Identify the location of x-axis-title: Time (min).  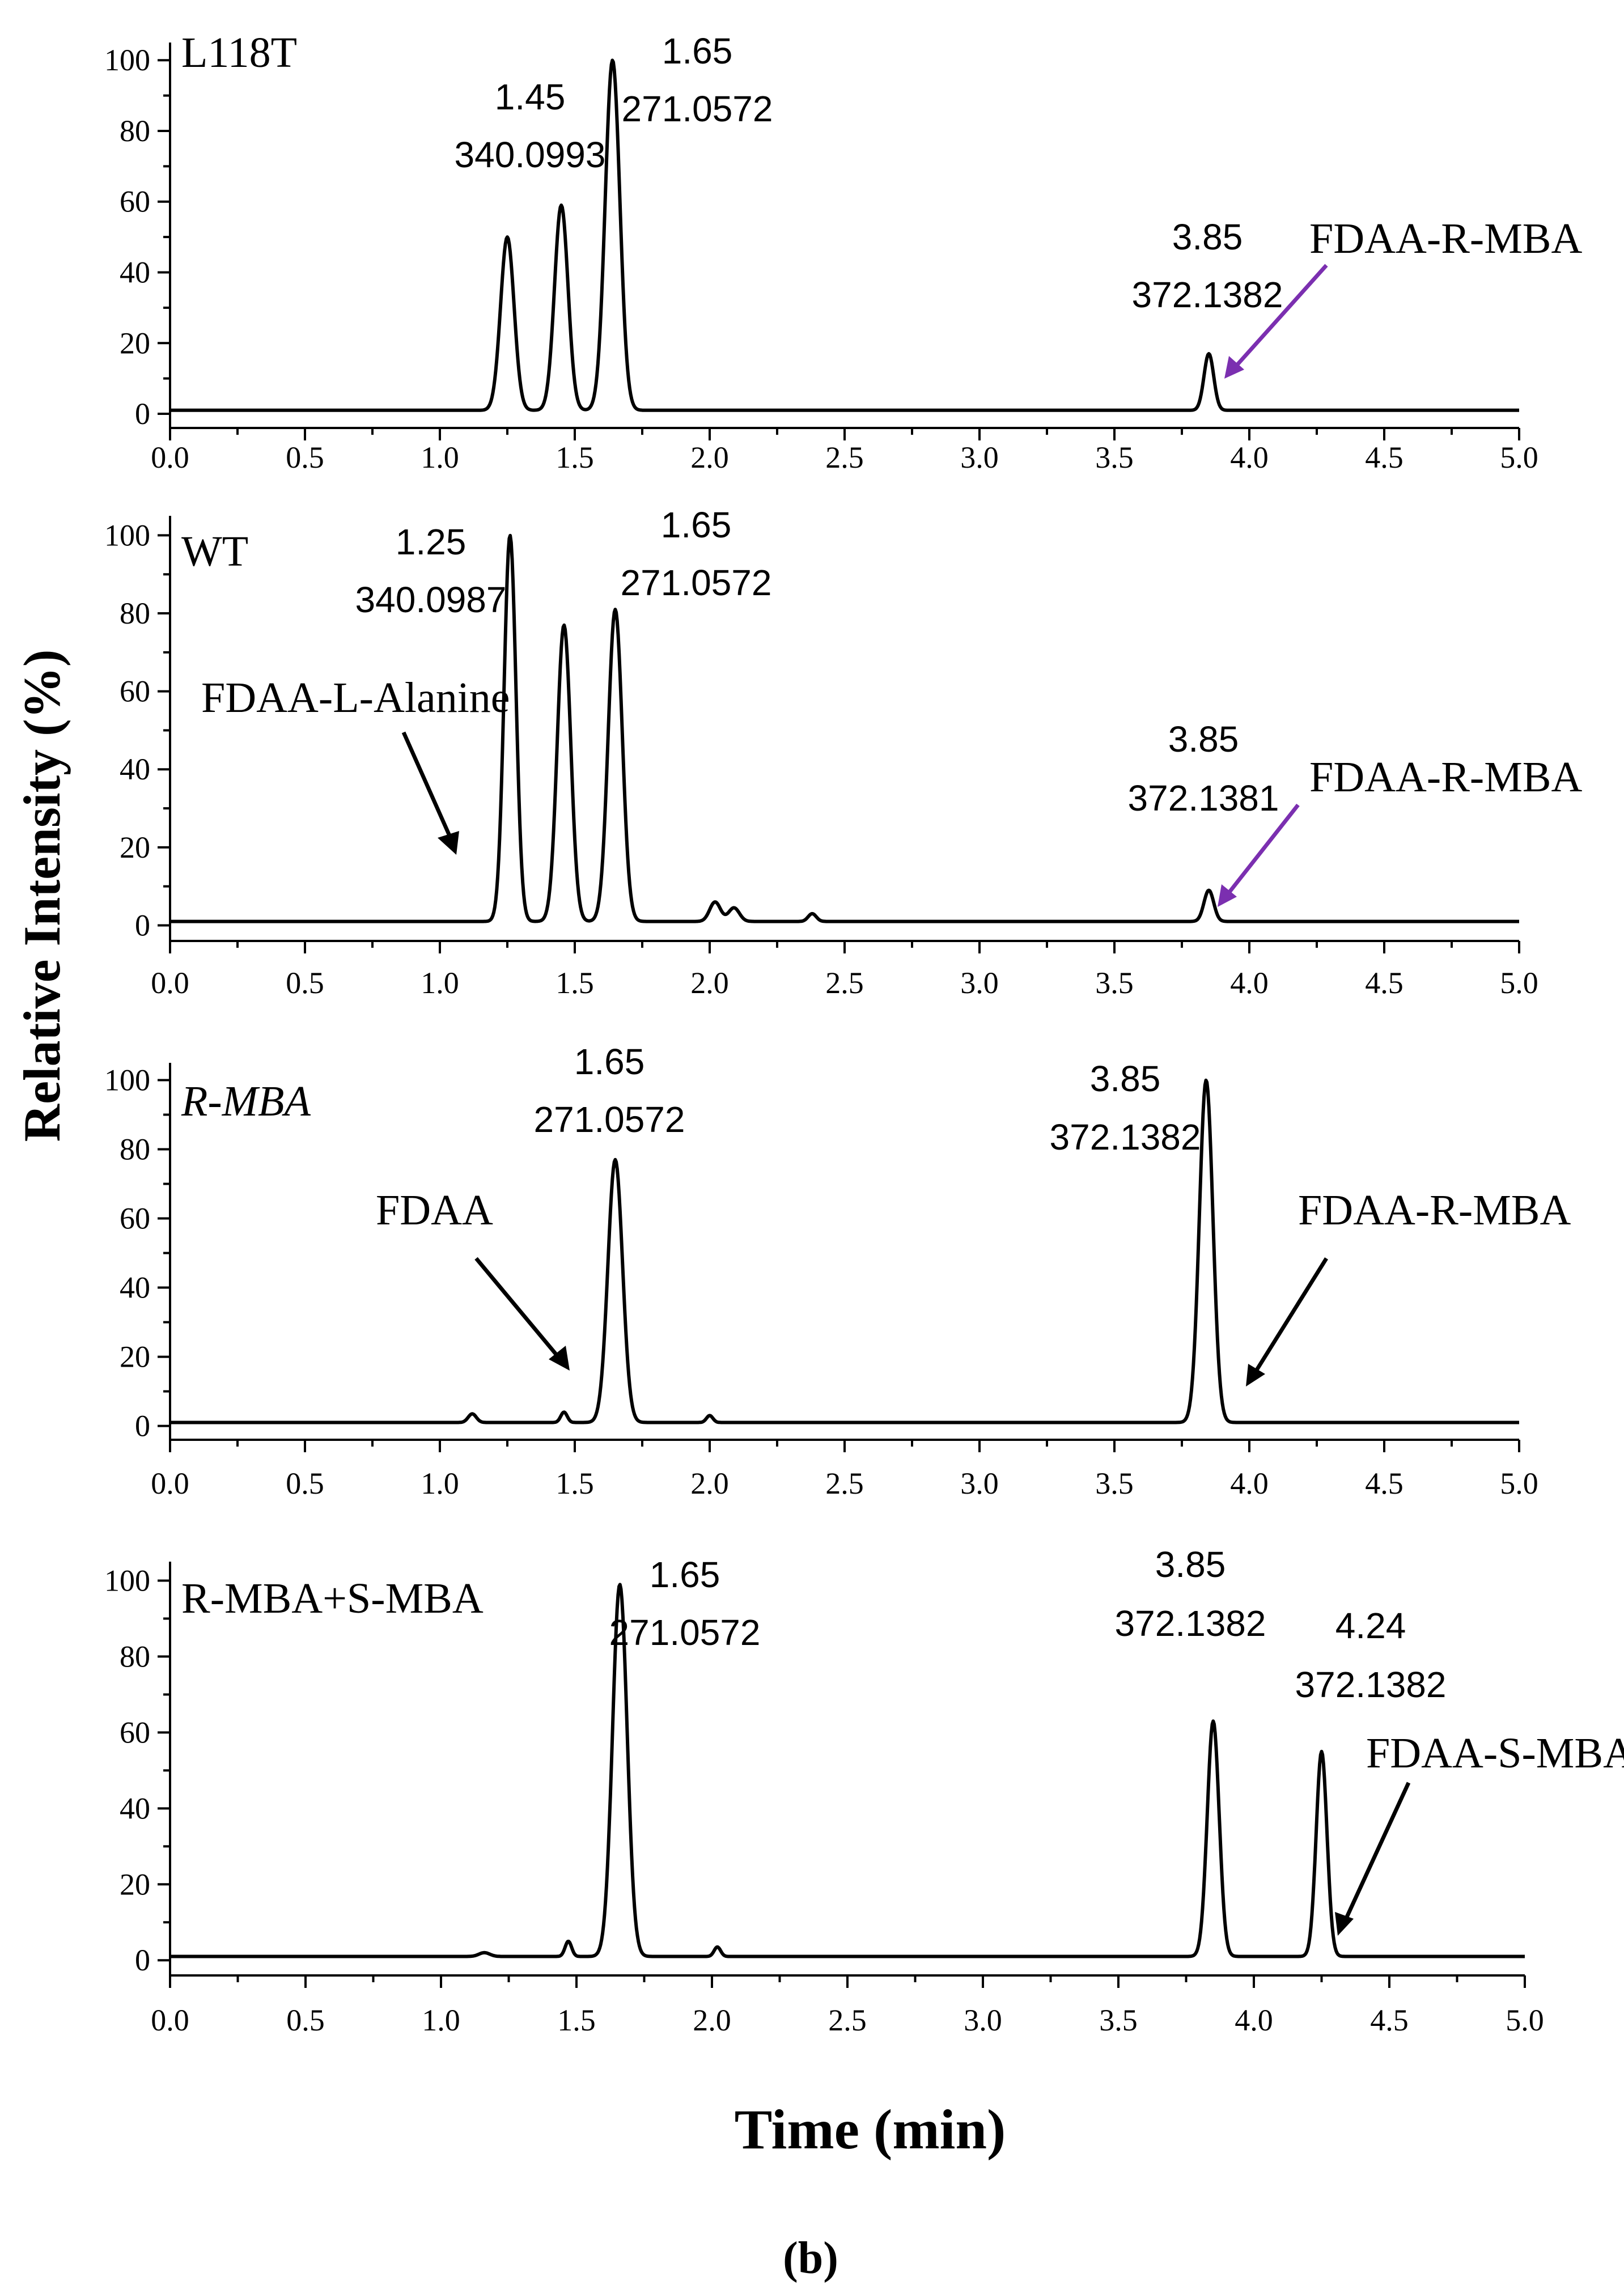
(870, 2129).